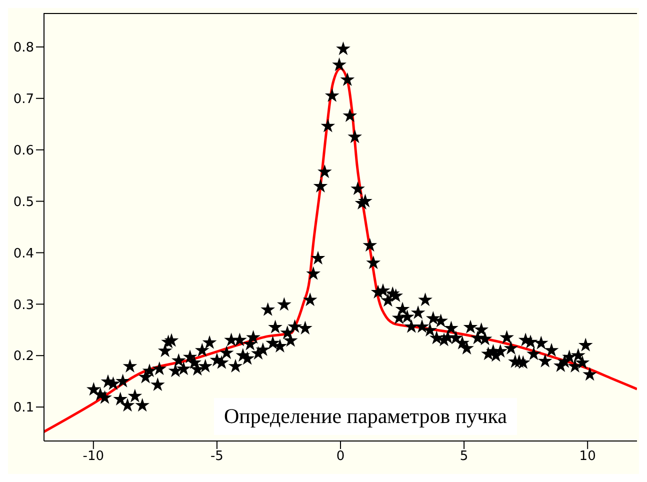 The image size is (647, 482). I want to click on x-tick-label: -10, so click(93, 456).